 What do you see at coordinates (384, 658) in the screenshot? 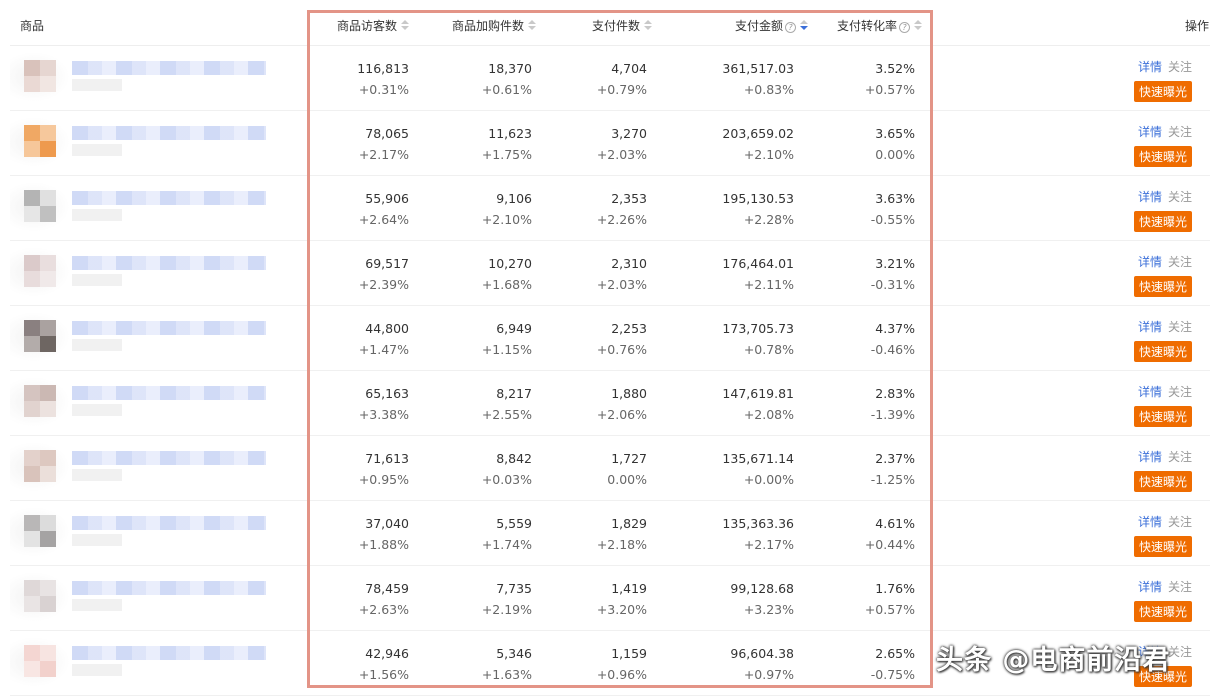
I see `cell-visitors: 42,946 +1.56%` at bounding box center [384, 658].